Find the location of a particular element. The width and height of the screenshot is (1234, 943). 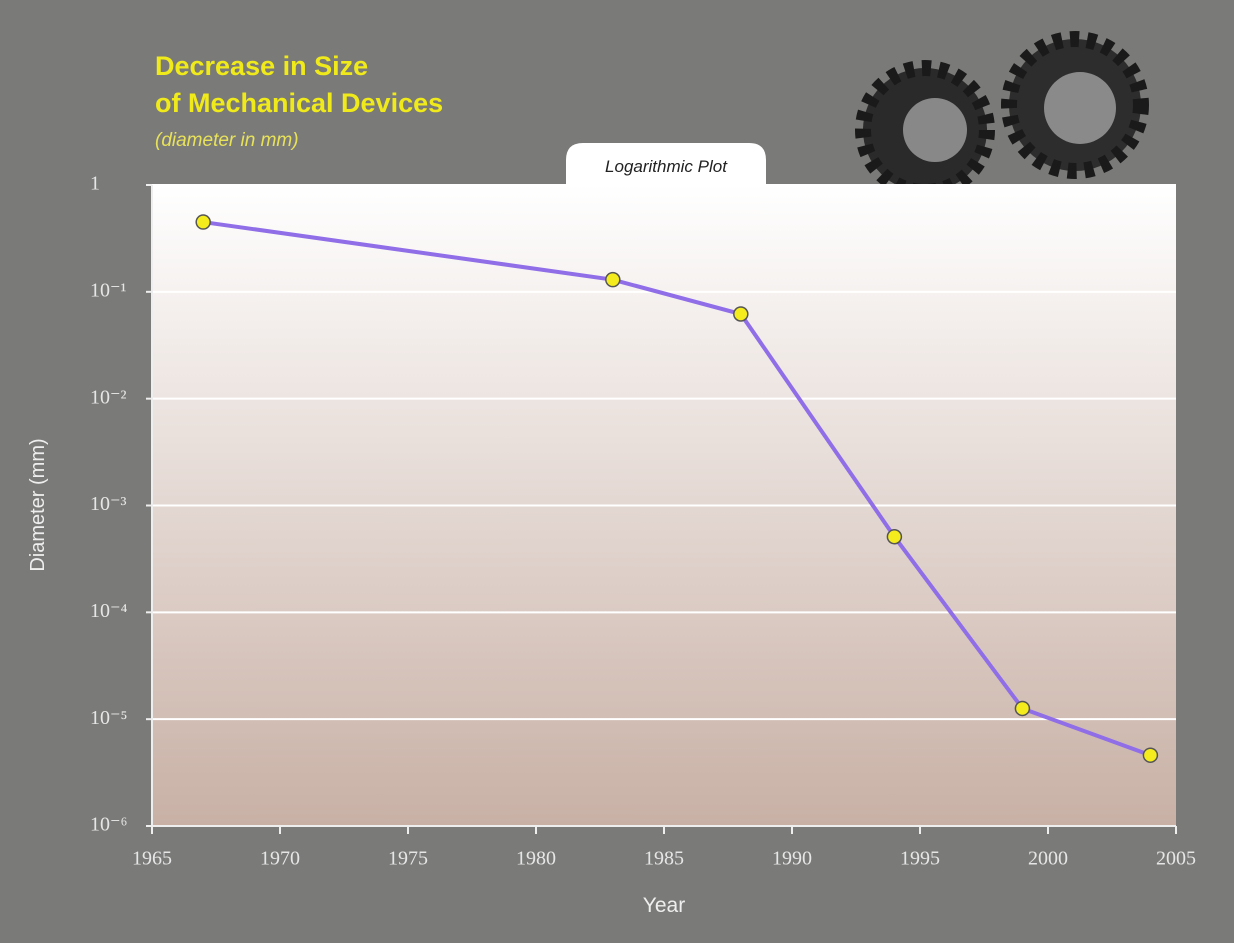

x-tick-label: 1980 is located at coordinates (536, 859).